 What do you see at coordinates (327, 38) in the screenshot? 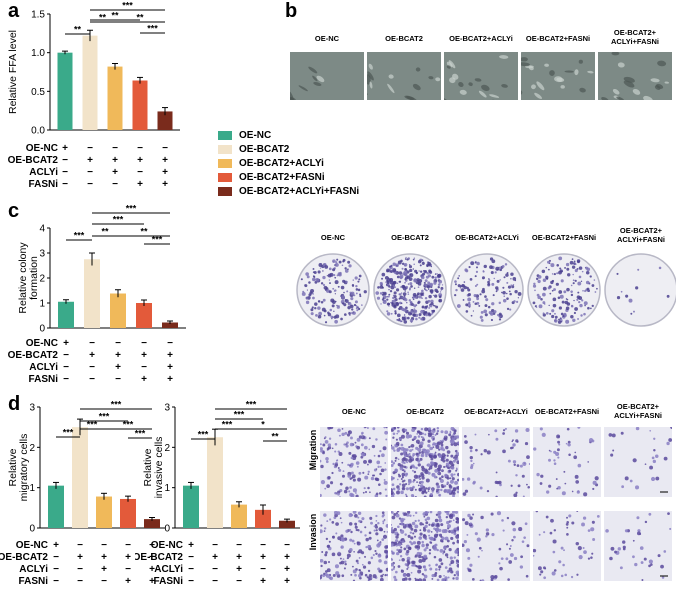
I see `image-column-label: OE-NC` at bounding box center [327, 38].